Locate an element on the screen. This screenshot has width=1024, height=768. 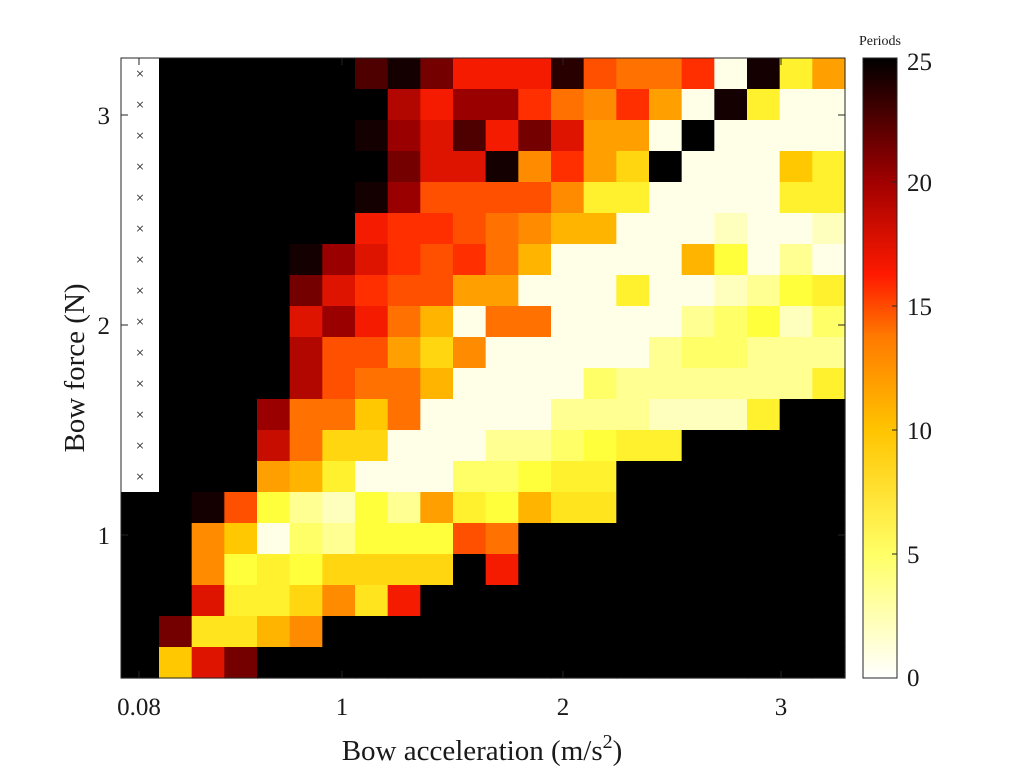
colorbar-tick-label: 25 is located at coordinates (919, 62).